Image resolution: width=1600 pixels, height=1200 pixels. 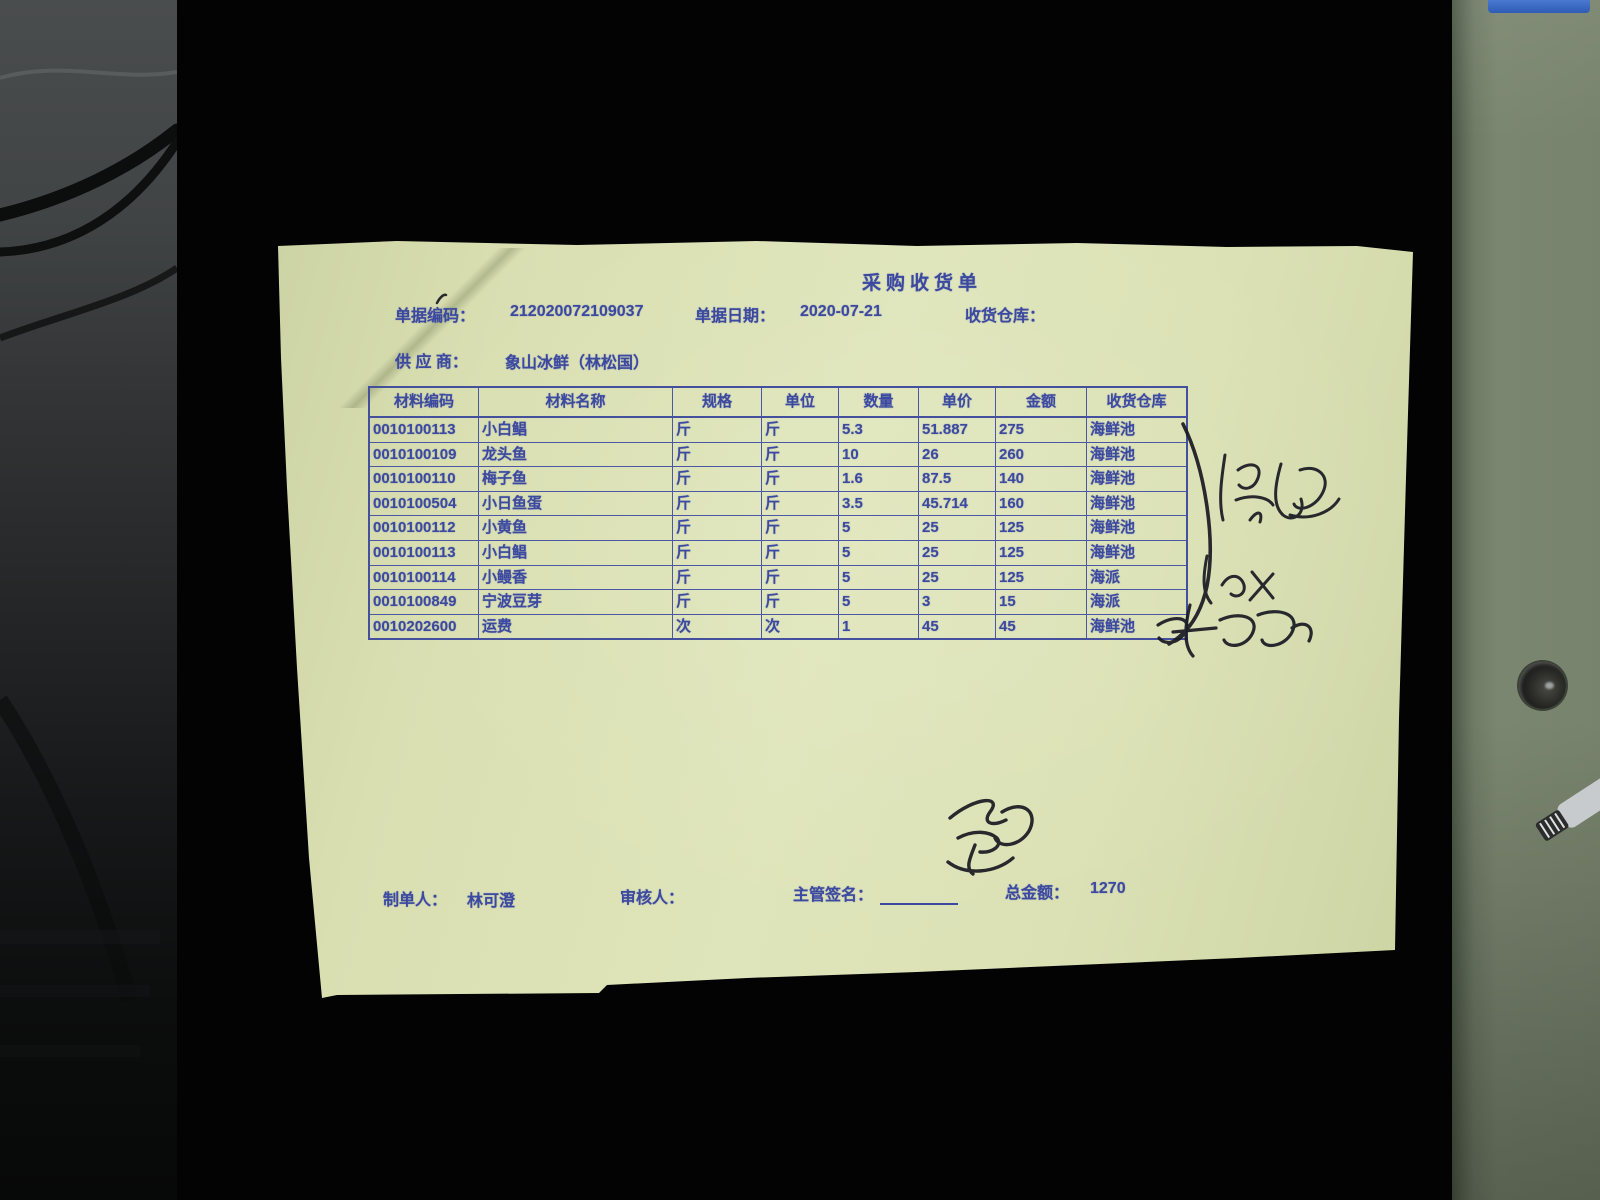 I want to click on supplier-value: 象山冰鲜（林松国）, so click(x=577, y=363).